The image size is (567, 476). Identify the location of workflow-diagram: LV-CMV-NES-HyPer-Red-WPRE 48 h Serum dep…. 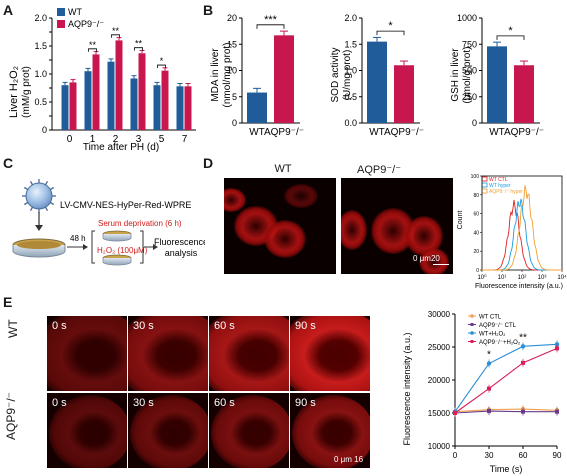
(108, 222).